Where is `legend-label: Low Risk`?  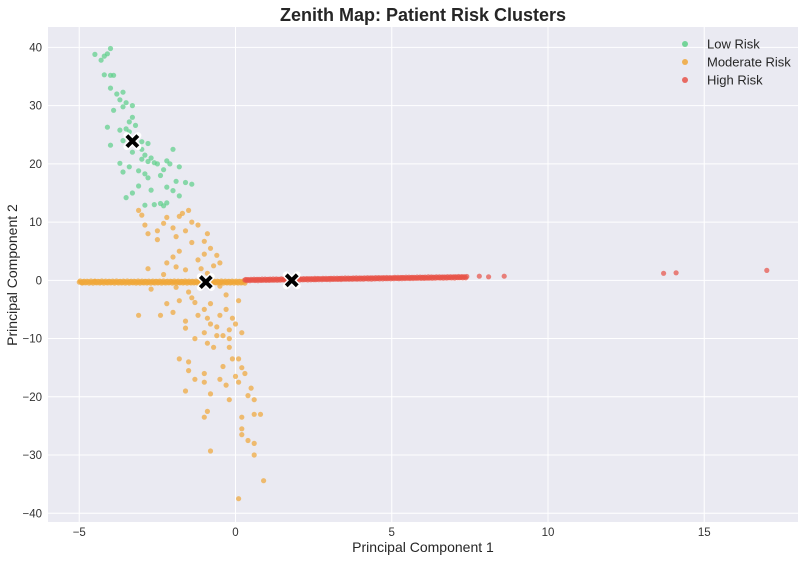 legend-label: Low Risk is located at coordinates (733, 44).